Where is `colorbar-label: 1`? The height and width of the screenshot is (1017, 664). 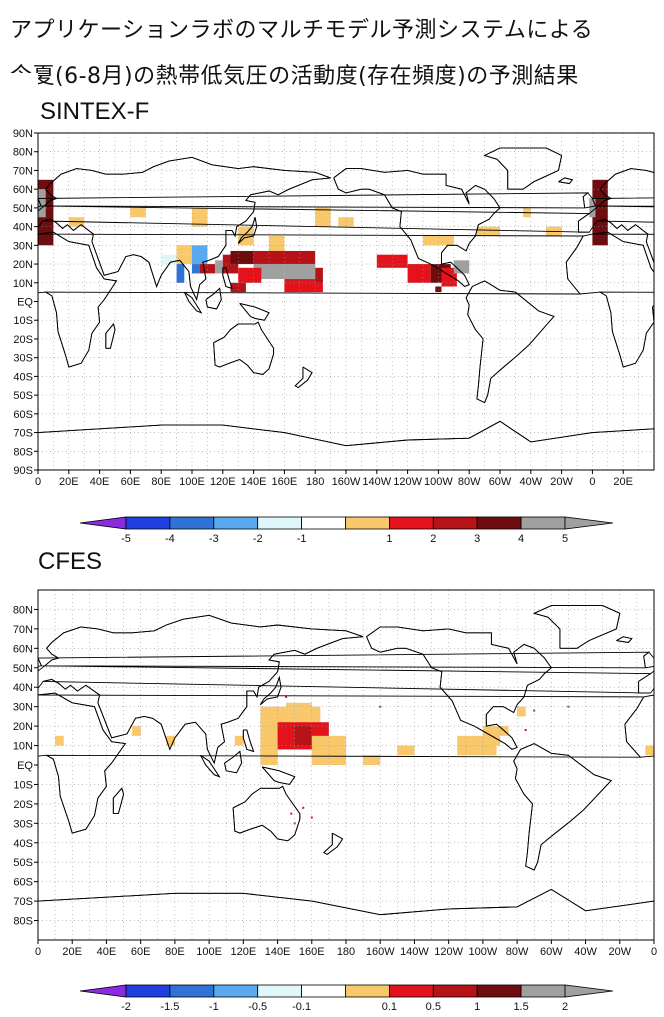 colorbar-label: 1 is located at coordinates (477, 1007).